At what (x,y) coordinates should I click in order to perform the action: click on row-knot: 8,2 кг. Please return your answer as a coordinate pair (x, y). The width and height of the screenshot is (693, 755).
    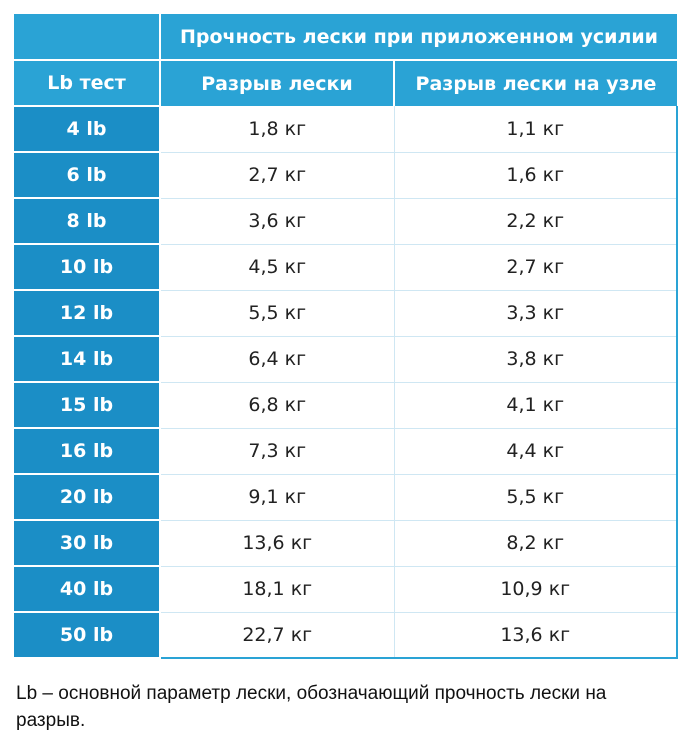
    Looking at the image, I should click on (536, 543).